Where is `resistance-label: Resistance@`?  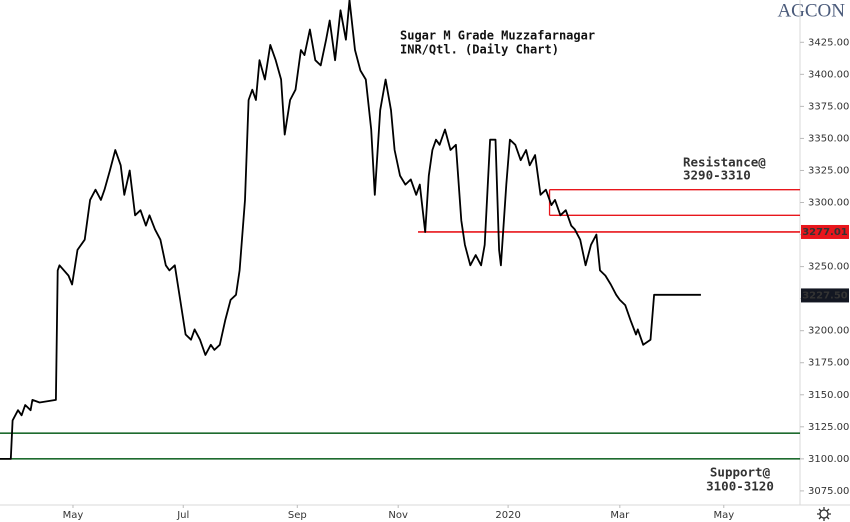 resistance-label: Resistance@ is located at coordinates (724, 162).